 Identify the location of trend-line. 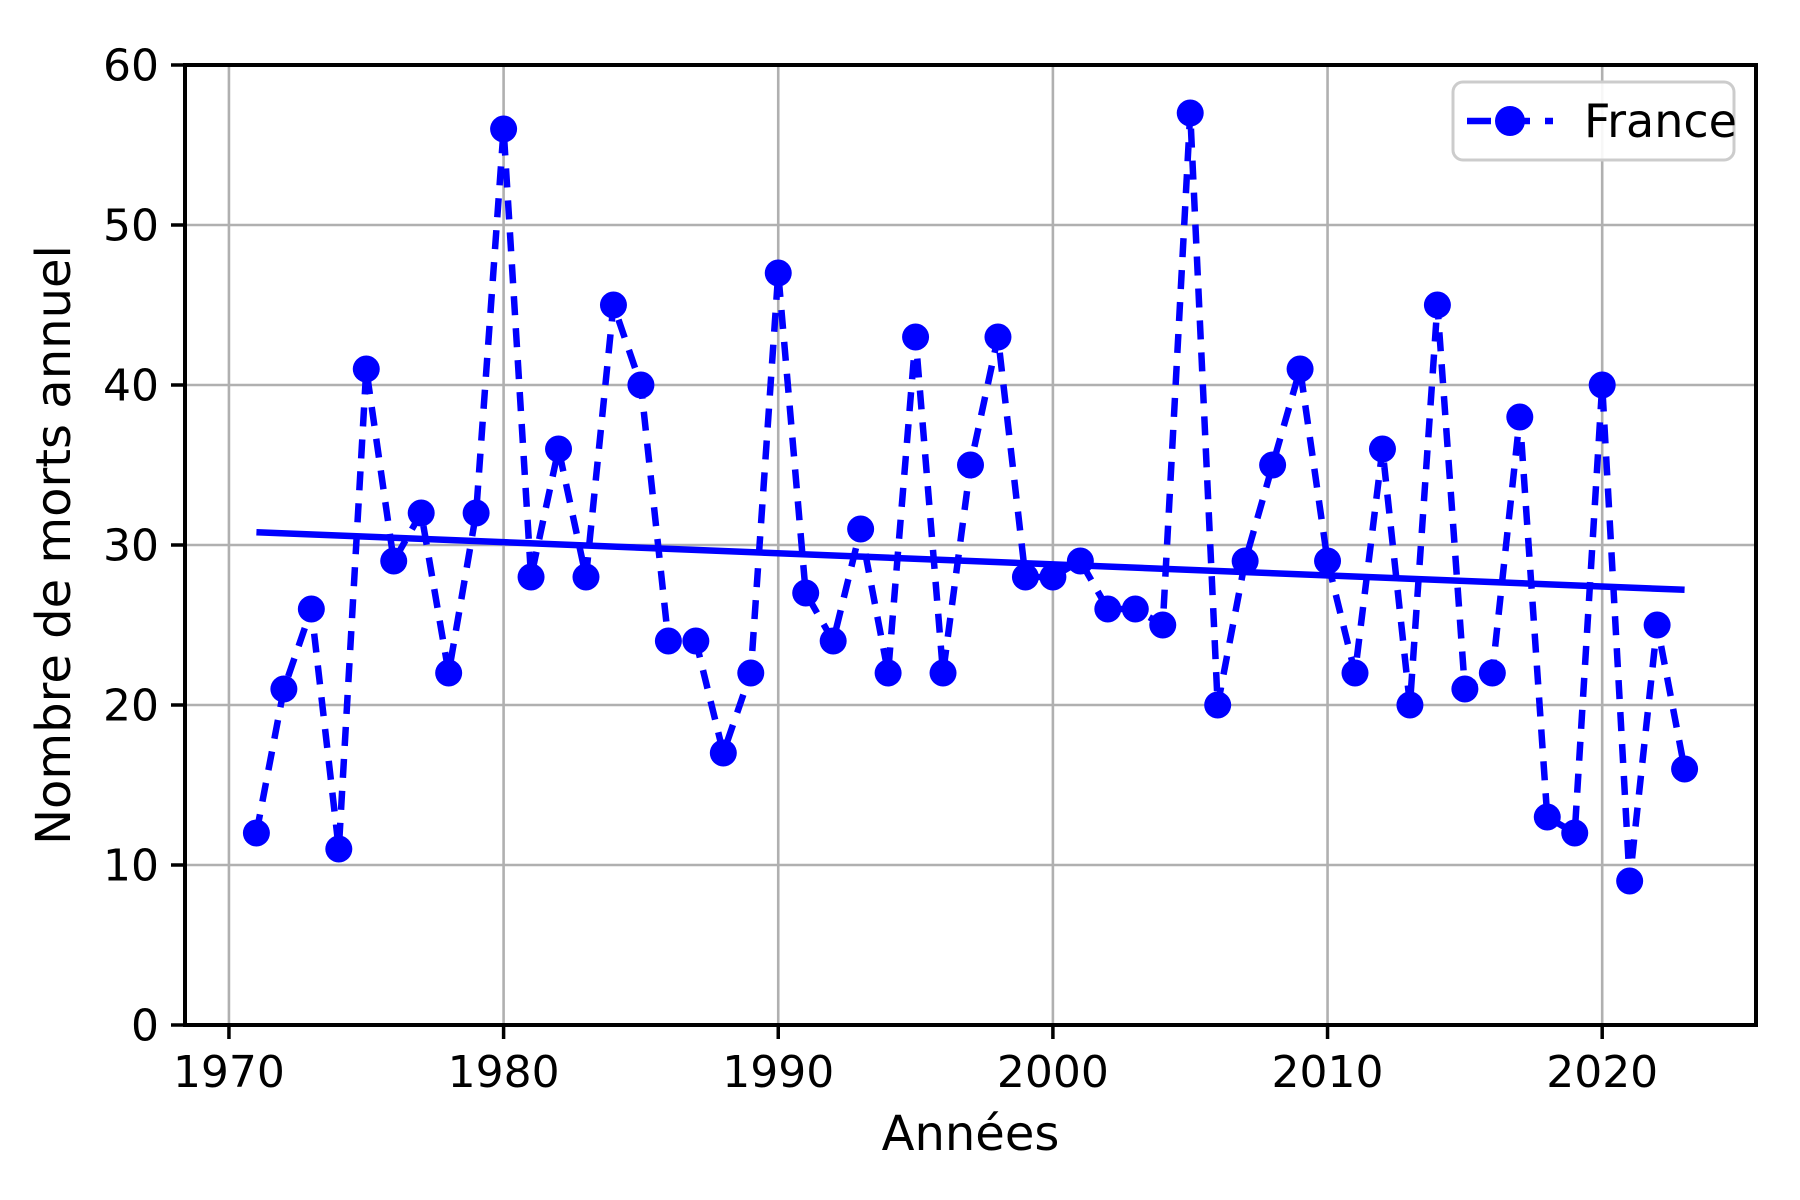
(970, 561).